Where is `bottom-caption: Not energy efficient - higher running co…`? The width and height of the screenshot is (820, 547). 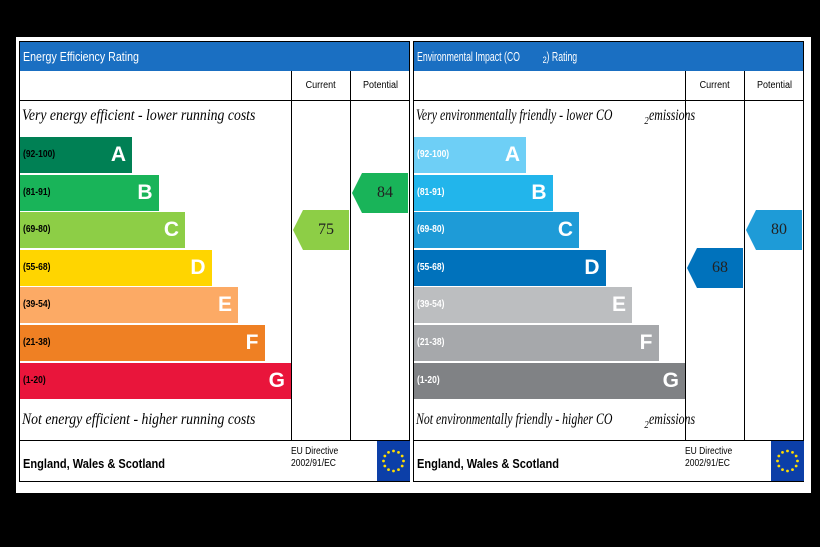
bottom-caption: Not energy efficient - higher running co… is located at coordinates (139, 419).